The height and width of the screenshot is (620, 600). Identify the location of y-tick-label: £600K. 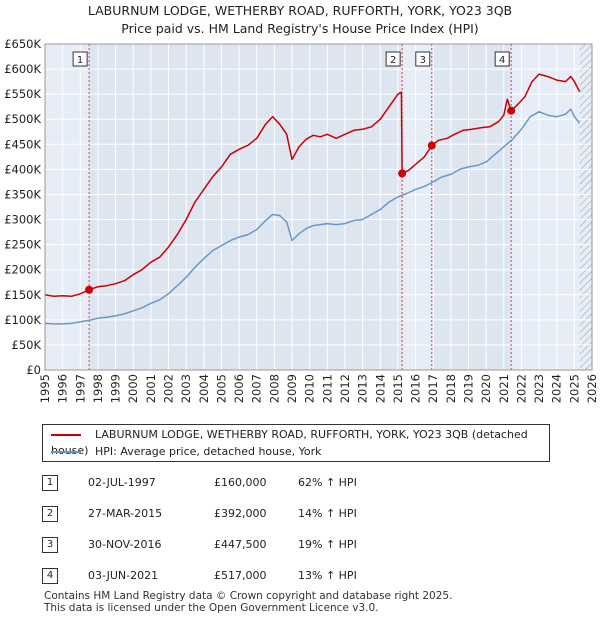
(22, 69).